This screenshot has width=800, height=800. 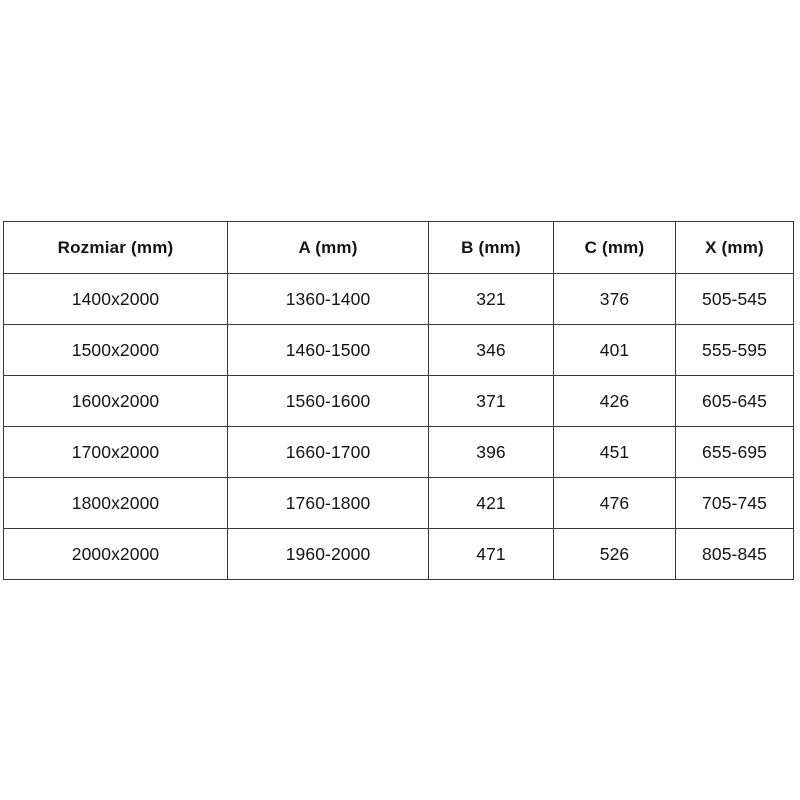 What do you see at coordinates (614, 452) in the screenshot?
I see `cell-c: 451` at bounding box center [614, 452].